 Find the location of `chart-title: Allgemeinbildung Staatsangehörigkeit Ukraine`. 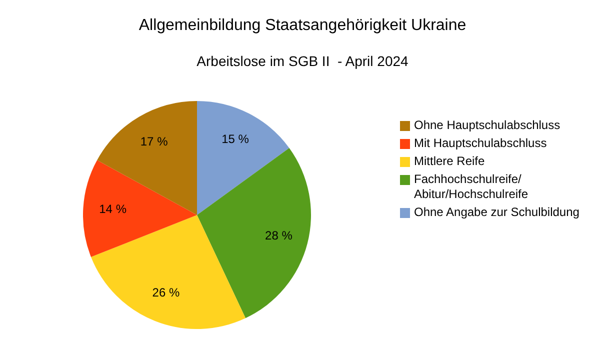

chart-title: Allgemeinbildung Staatsangehörigkeit Ukraine is located at coordinates (303, 26).